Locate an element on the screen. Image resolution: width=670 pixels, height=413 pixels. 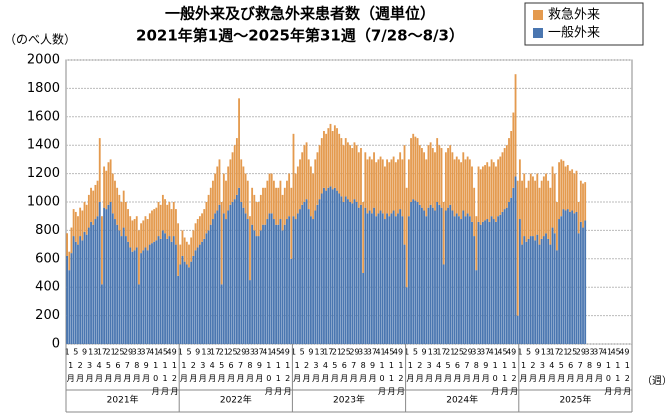
x-tick-label: 25 is located at coordinates (459, 352).